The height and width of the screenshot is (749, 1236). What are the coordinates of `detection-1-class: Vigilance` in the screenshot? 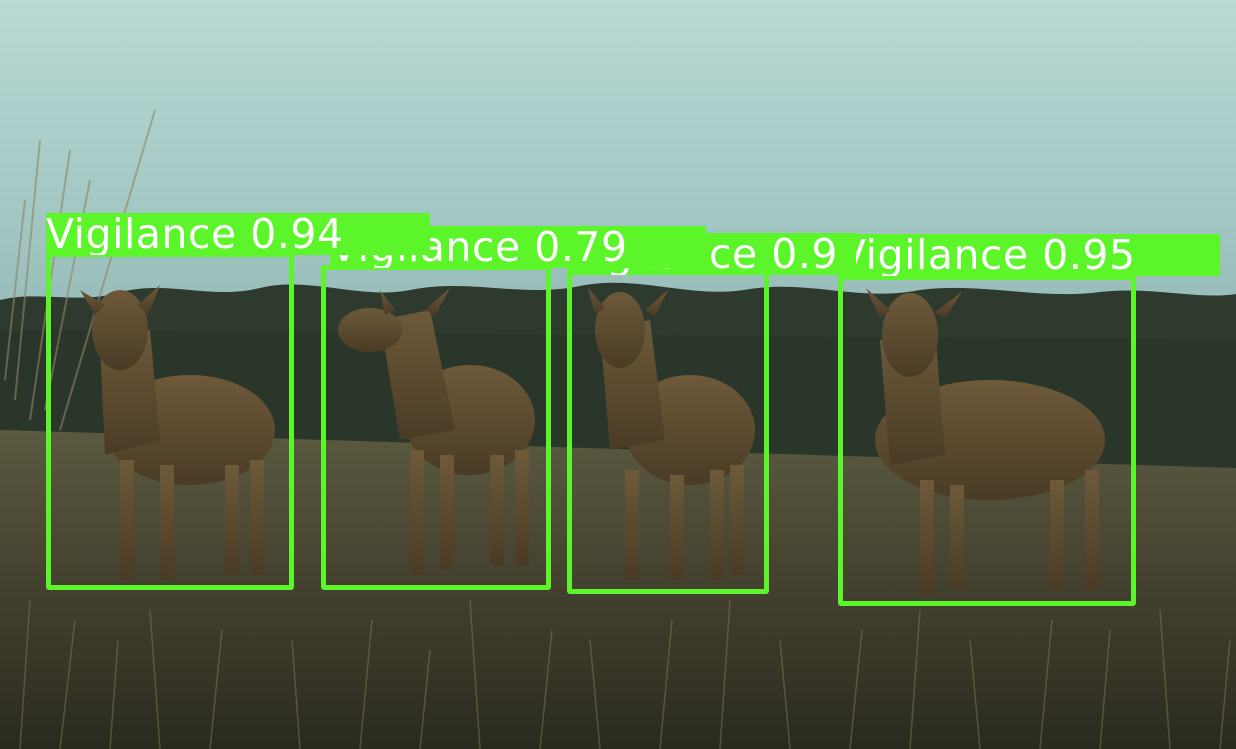 It's located at (141, 234).